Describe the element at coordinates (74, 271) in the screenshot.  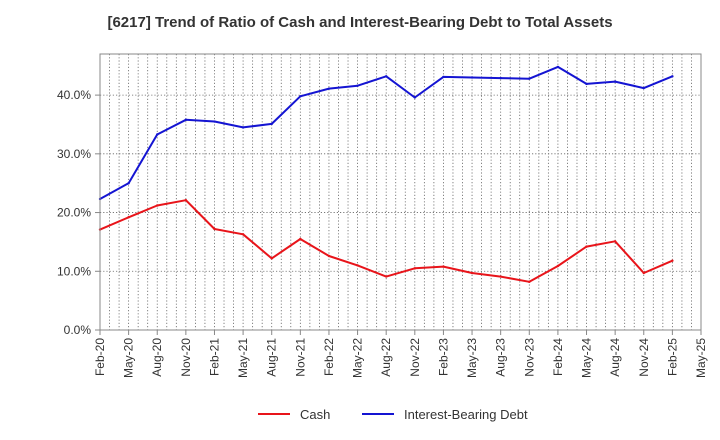
I see `y-tick-label: 10.0%` at that location.